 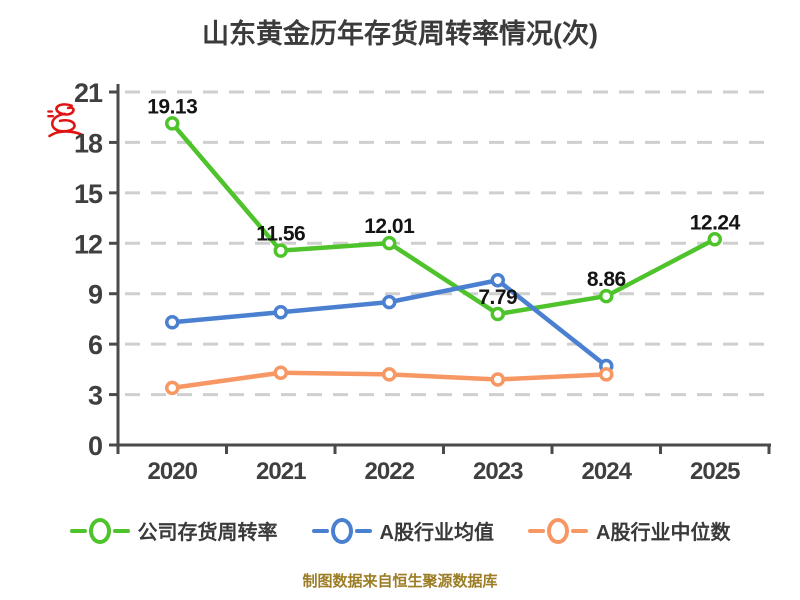 I want to click on svg-text: 2025, so click(x=715, y=471).